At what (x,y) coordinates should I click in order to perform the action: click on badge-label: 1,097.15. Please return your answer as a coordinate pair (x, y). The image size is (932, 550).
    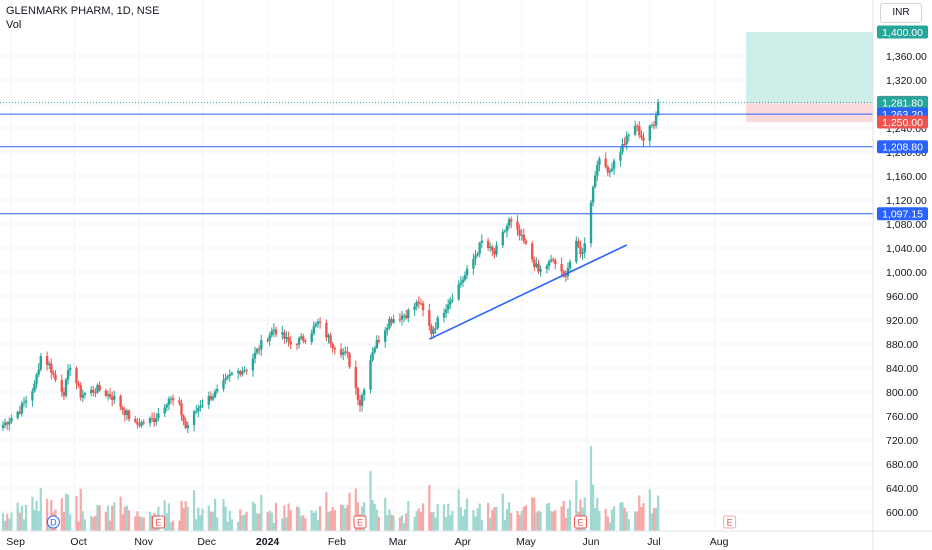
    Looking at the image, I should click on (902, 215).